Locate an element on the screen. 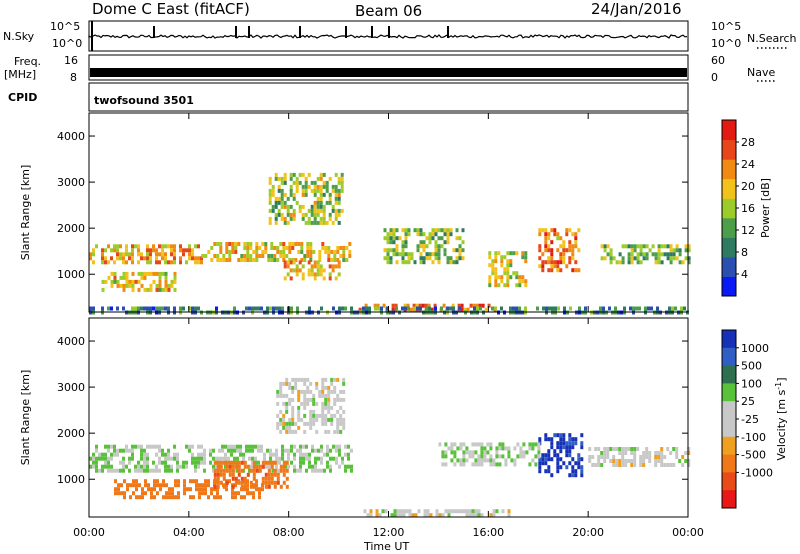 The image size is (800, 554). velocity-colorbar-swatch is located at coordinates (729, 463).